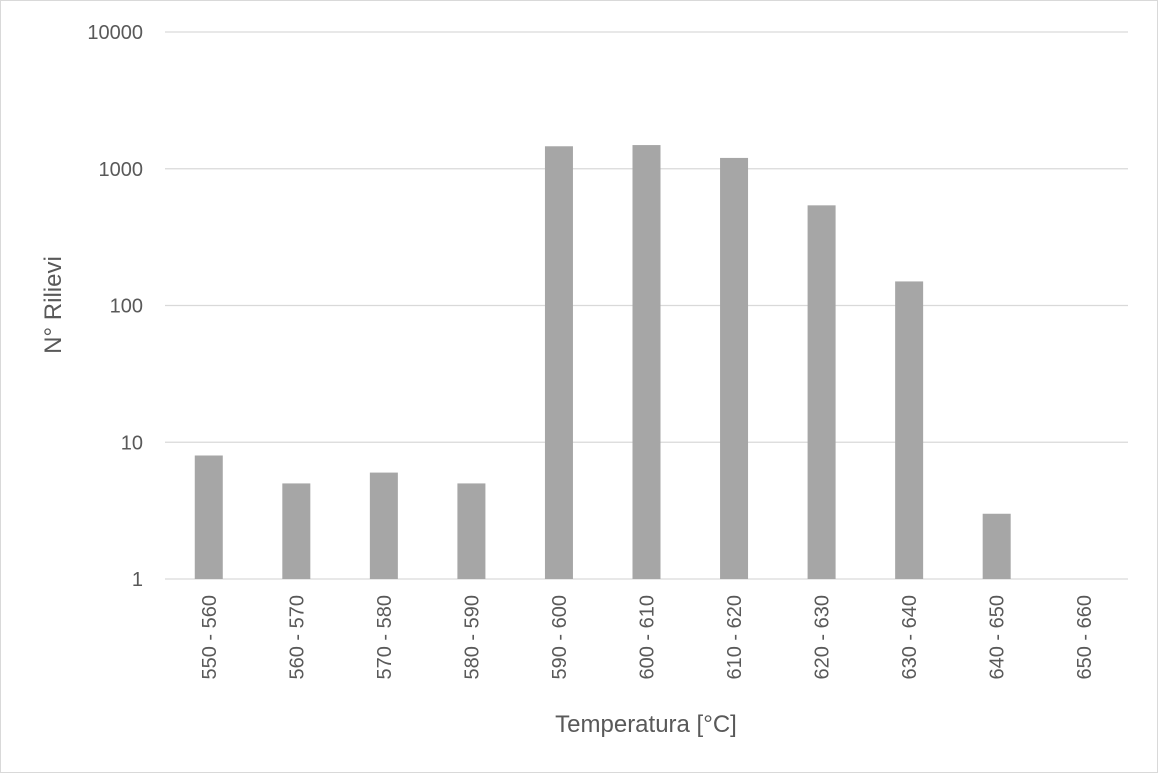  What do you see at coordinates (297, 637) in the screenshot?
I see `x-tick-label: 560 - 570` at bounding box center [297, 637].